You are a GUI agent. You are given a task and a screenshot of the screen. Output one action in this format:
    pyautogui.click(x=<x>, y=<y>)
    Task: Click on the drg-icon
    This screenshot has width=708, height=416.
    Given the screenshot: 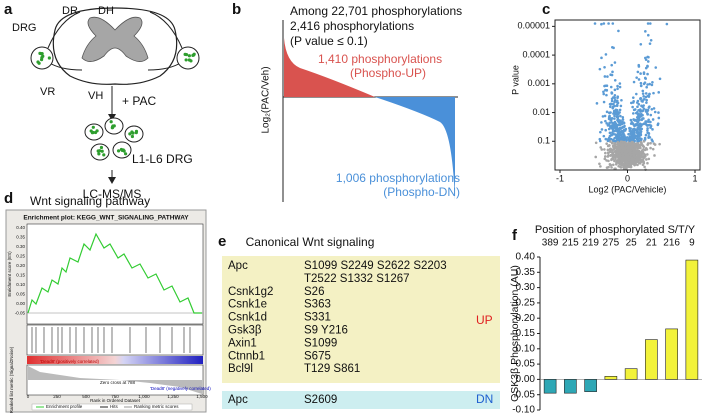 What is the action you would take?
    pyautogui.click(x=188, y=58)
    